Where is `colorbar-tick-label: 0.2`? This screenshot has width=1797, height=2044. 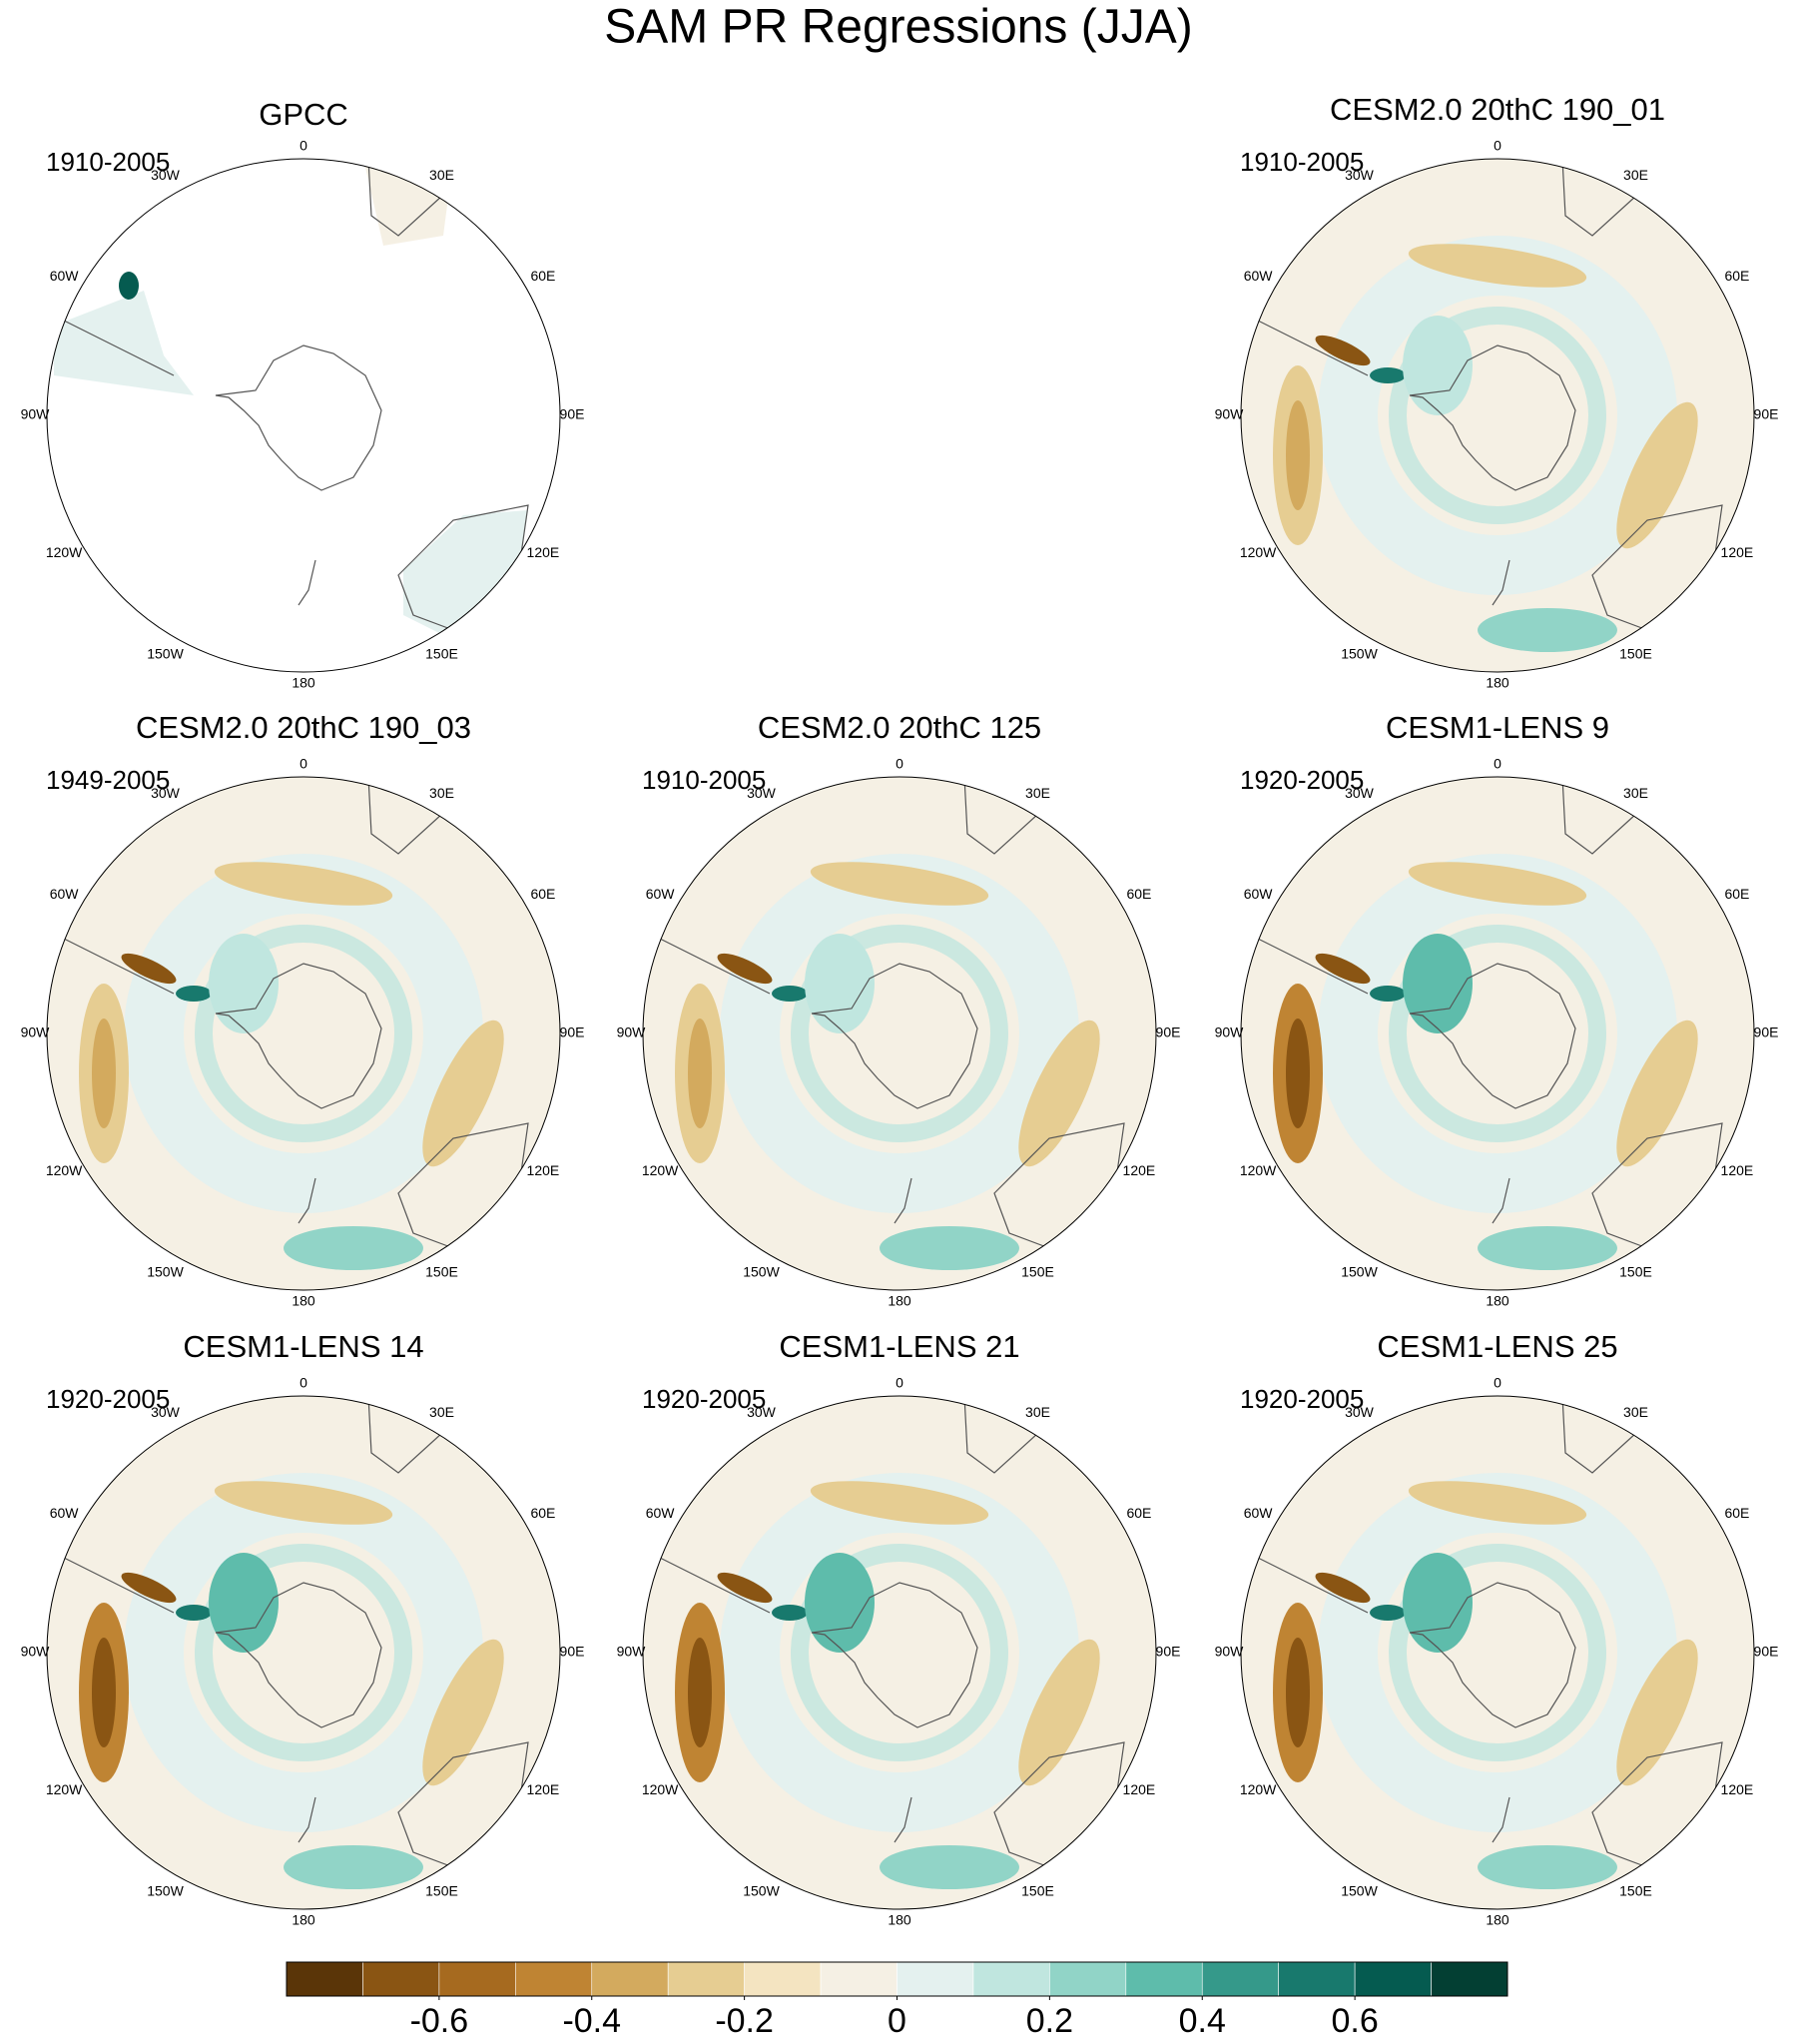
colorbar-tick-label: 0.2 is located at coordinates (1049, 2021).